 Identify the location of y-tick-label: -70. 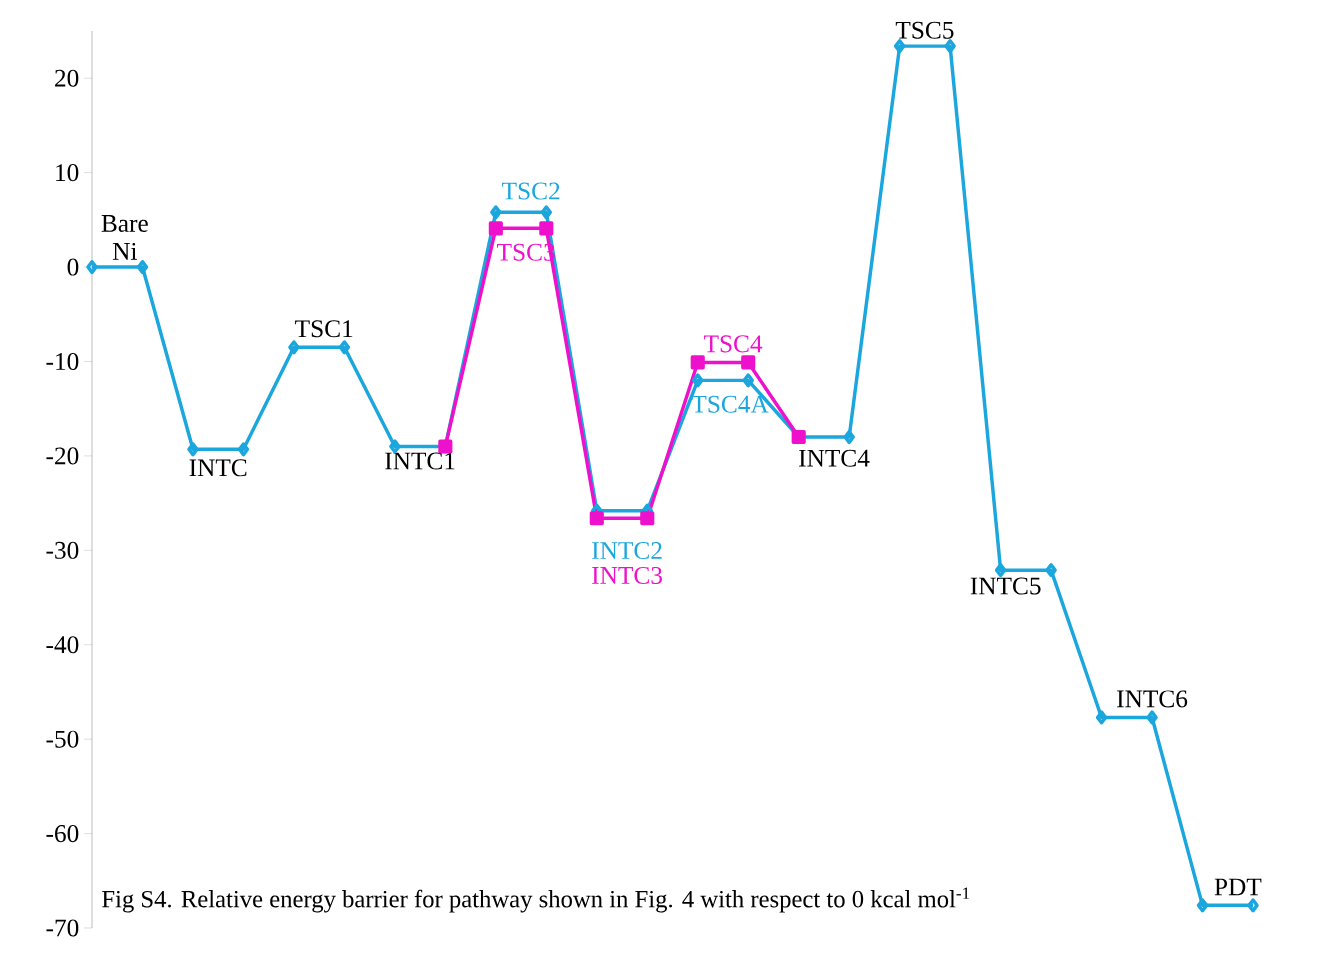
(62, 928).